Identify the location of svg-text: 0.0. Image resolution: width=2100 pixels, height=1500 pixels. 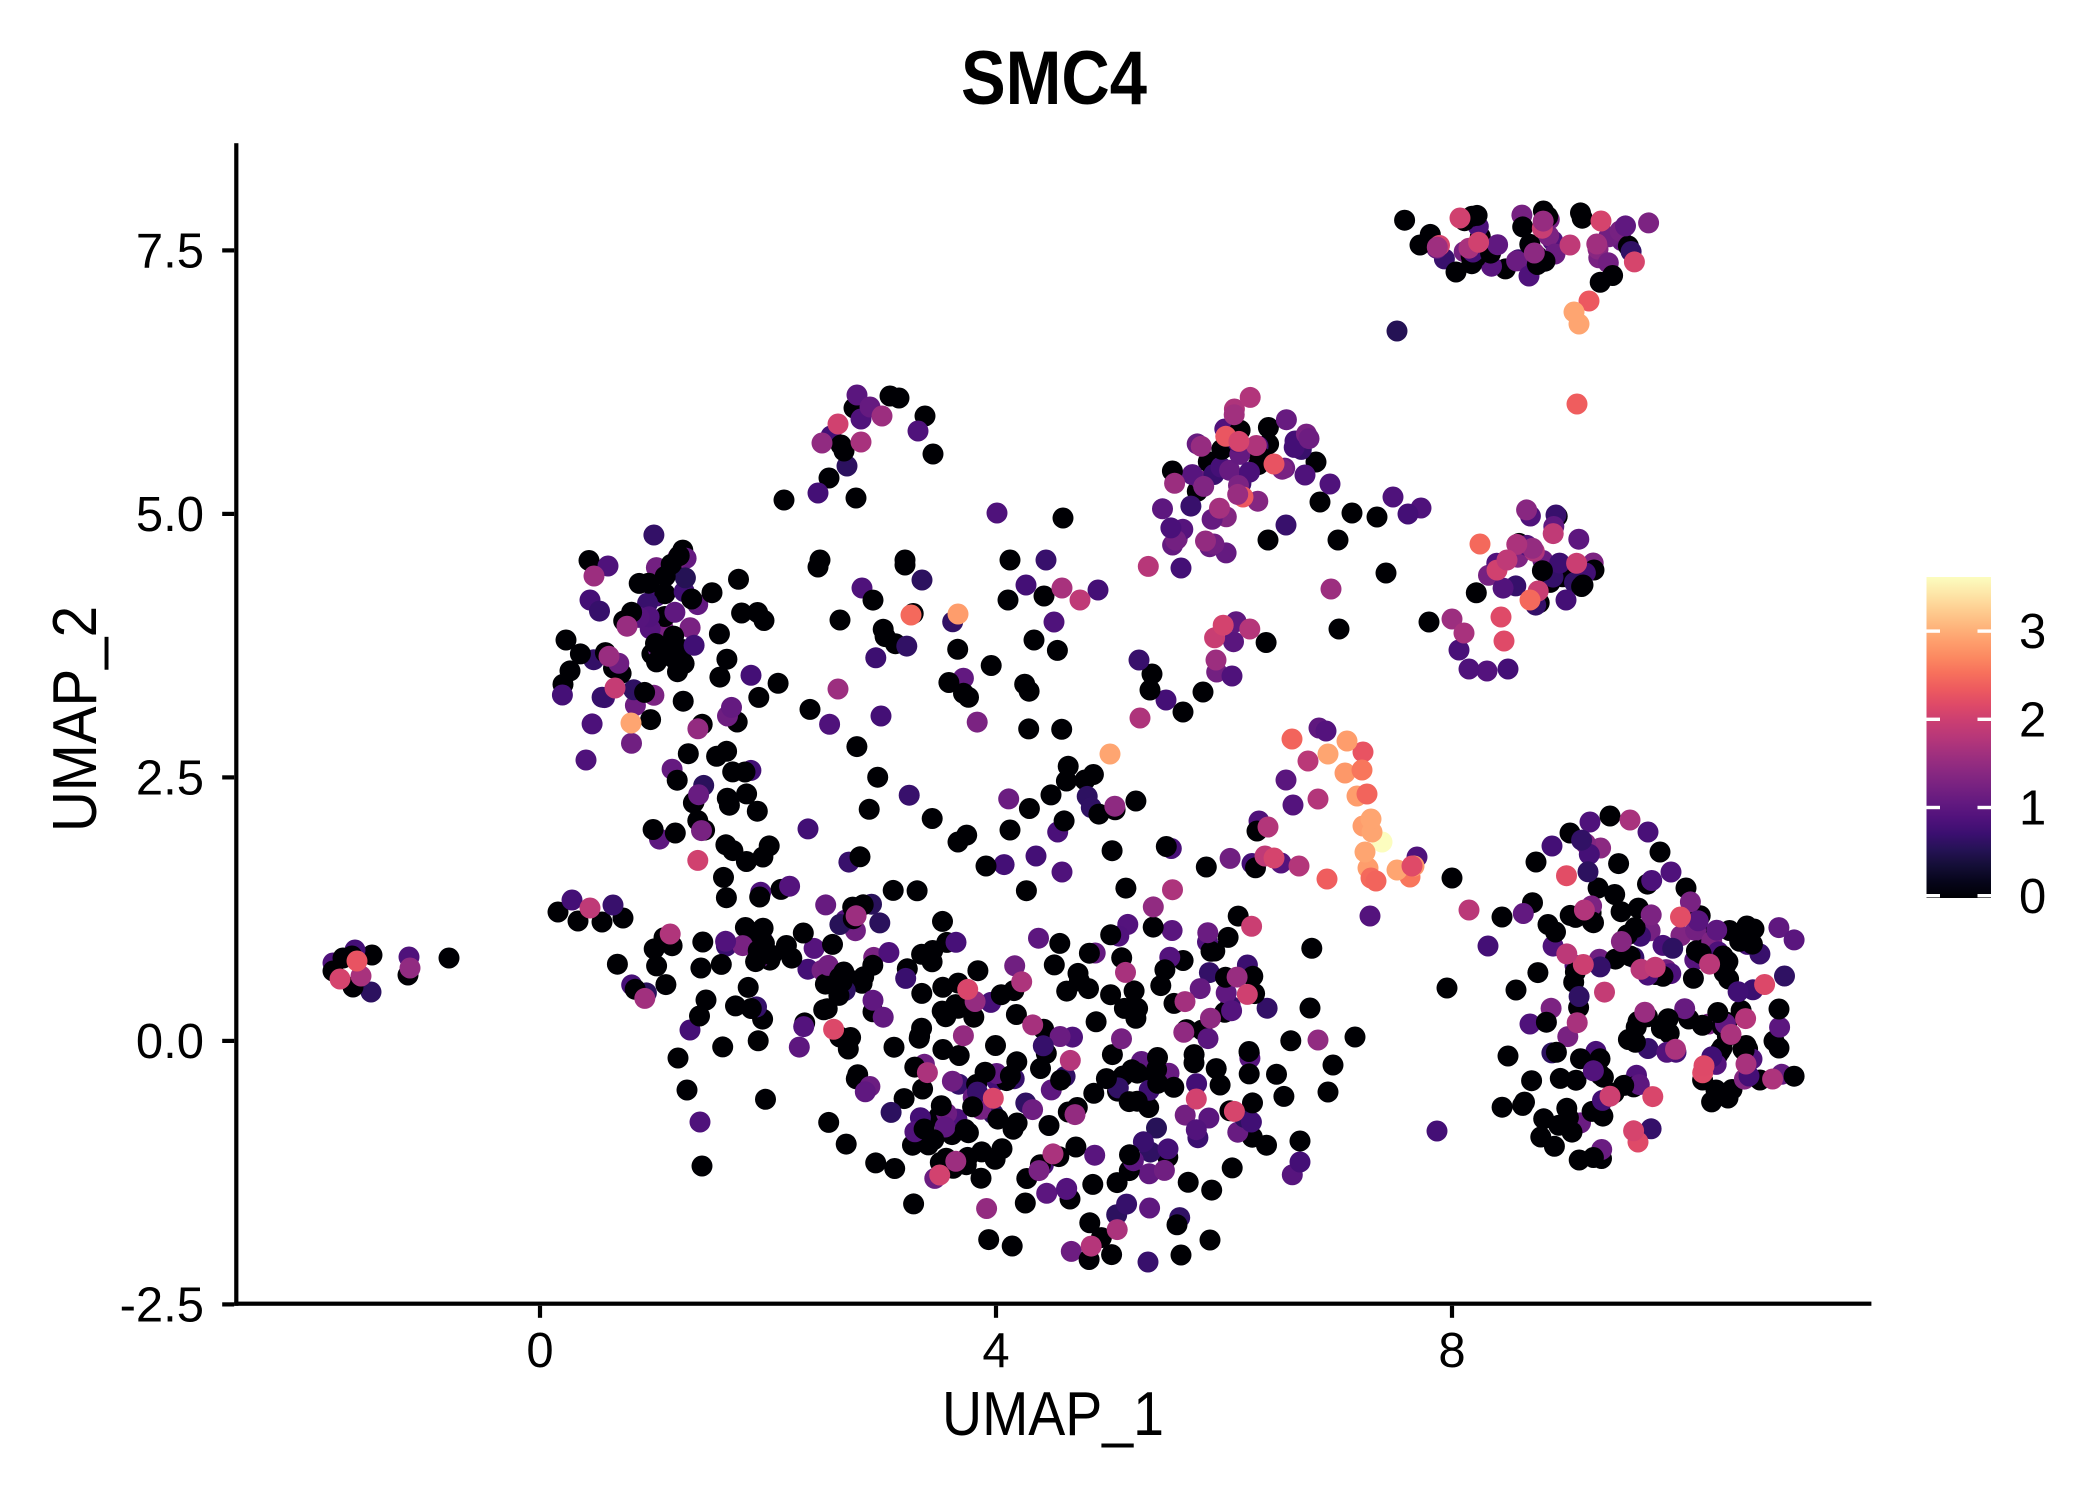
(170, 1042).